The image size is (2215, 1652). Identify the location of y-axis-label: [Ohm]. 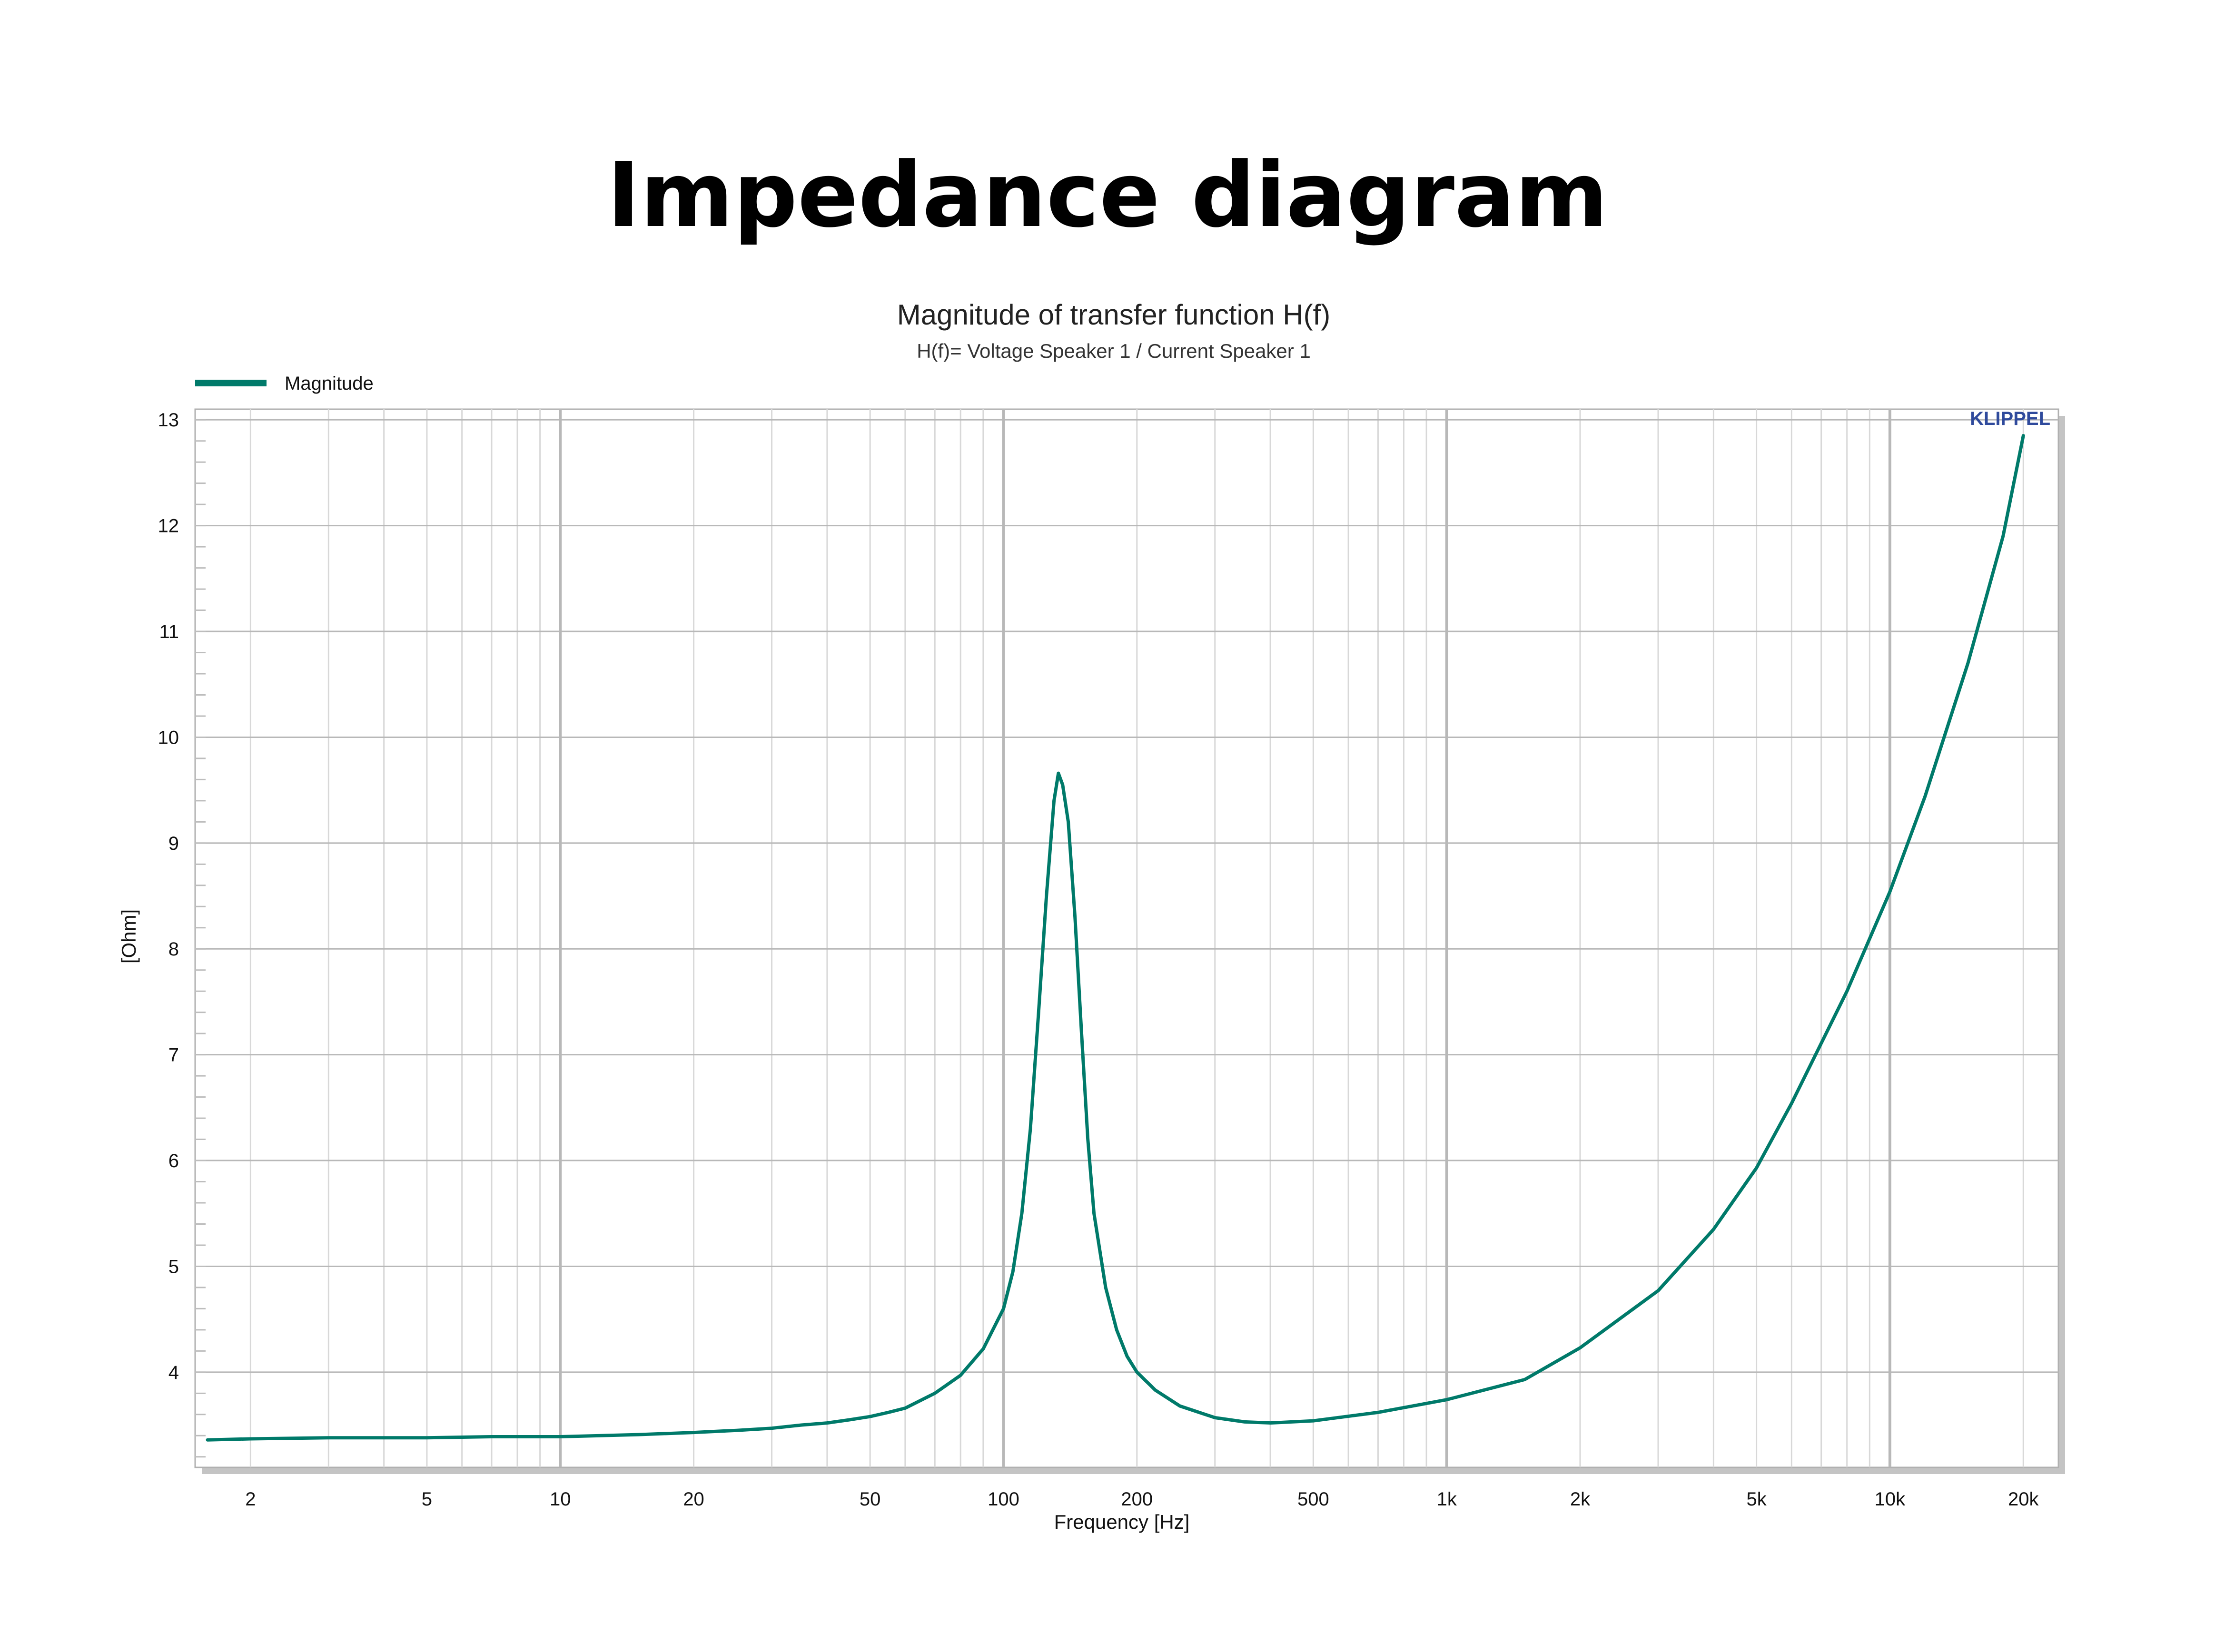
(129, 937).